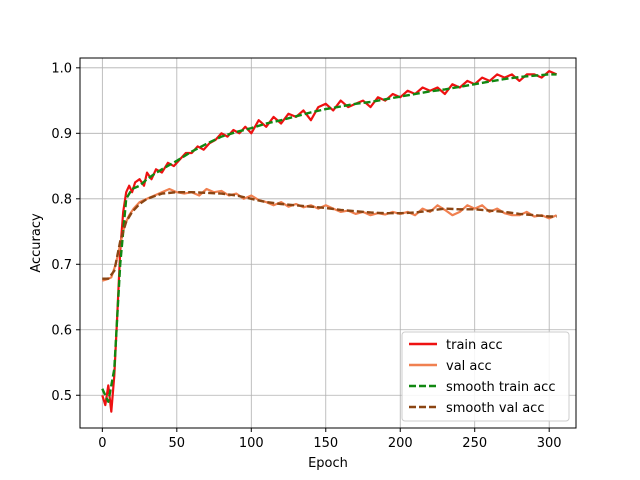 The height and width of the screenshot is (480, 640). Describe the element at coordinates (329, 235) in the screenshot. I see `smooth-val-acc-line` at that location.